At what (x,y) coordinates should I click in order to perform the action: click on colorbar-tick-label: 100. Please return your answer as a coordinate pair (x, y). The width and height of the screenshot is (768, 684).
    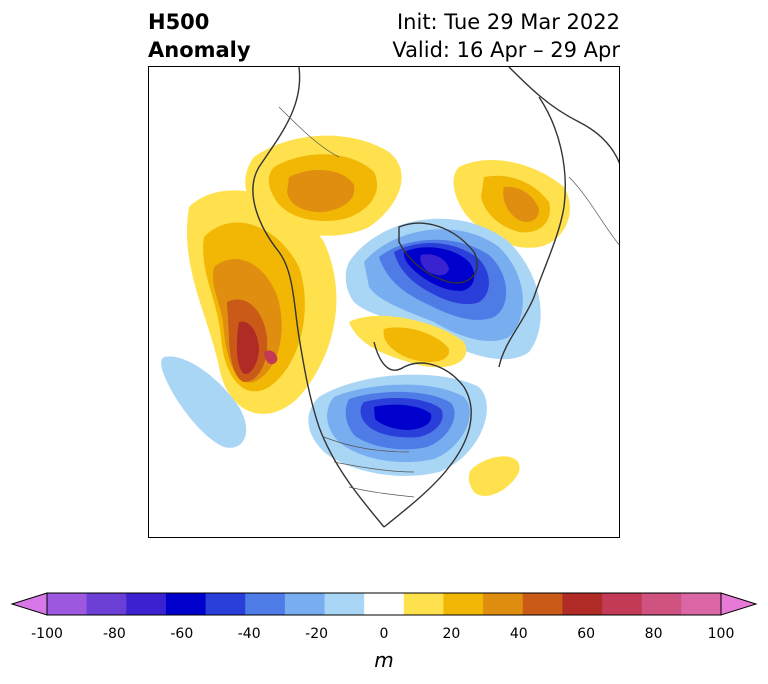
    Looking at the image, I should click on (721, 634).